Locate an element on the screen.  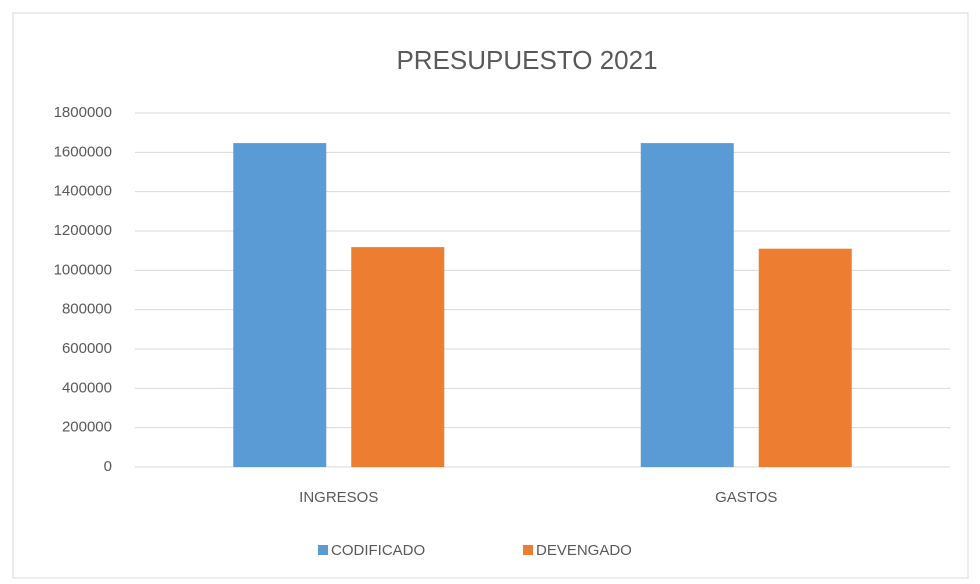
y-tick-label: 1800000 is located at coordinates (83, 112).